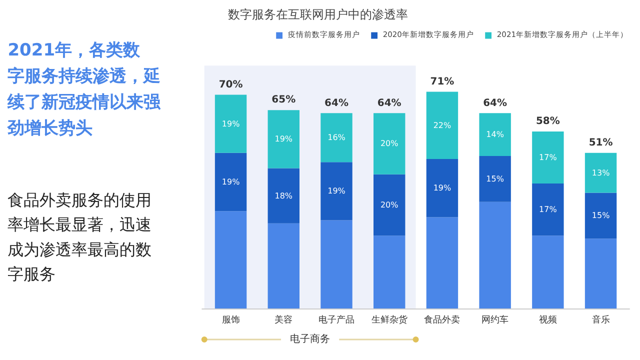 The height and width of the screenshot is (360, 640). What do you see at coordinates (284, 100) in the screenshot?
I see `total-label: 65%` at bounding box center [284, 100].